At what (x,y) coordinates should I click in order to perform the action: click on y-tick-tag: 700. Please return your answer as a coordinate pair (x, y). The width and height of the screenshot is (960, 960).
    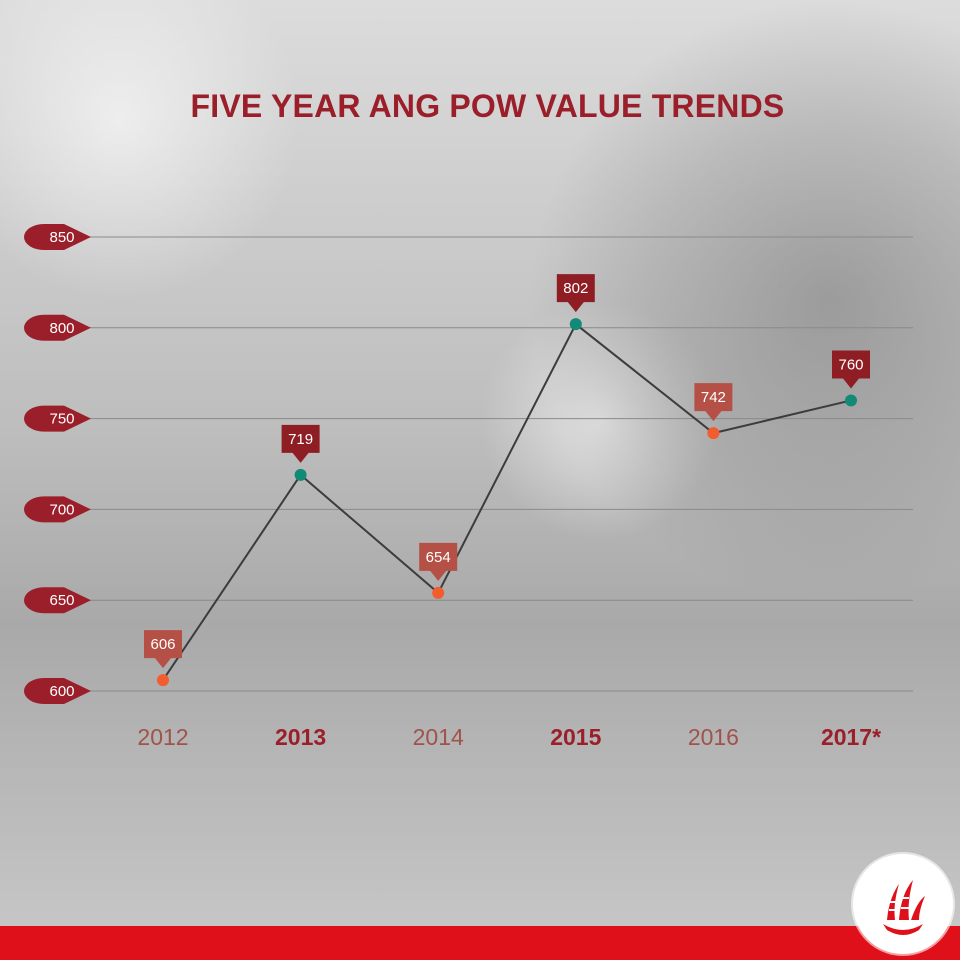
    Looking at the image, I should click on (57, 509).